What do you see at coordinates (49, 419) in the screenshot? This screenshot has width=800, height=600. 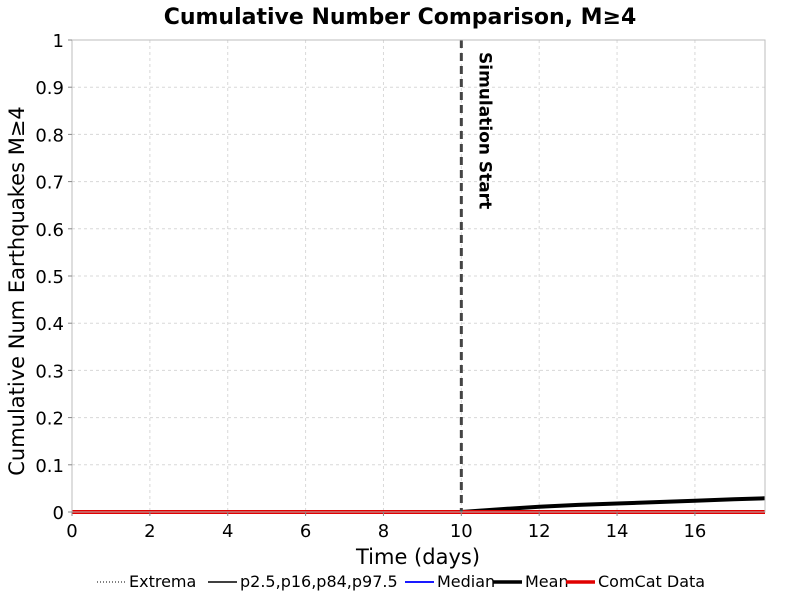 I see `y-tick-label: 0.2` at bounding box center [49, 419].